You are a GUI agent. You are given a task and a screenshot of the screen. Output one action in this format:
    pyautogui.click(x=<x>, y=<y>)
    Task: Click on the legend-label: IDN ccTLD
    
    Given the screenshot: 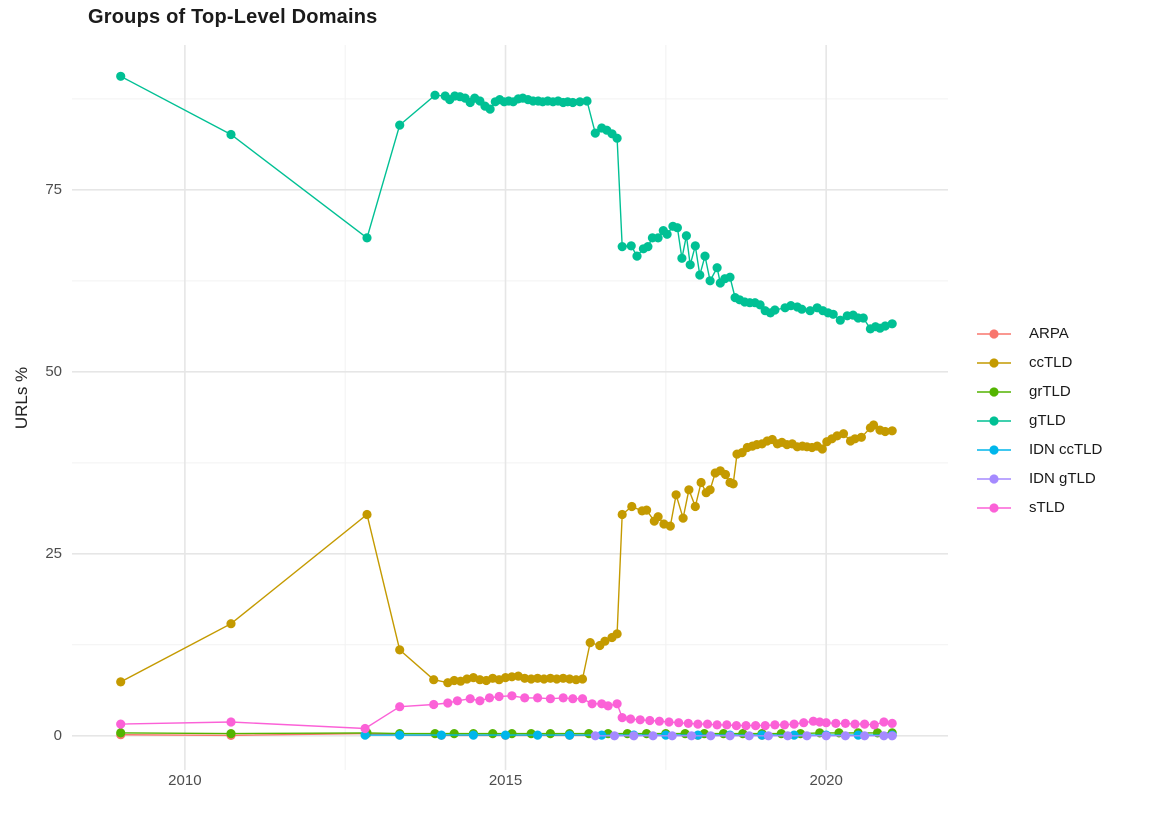 What is the action you would take?
    pyautogui.click(x=1066, y=449)
    